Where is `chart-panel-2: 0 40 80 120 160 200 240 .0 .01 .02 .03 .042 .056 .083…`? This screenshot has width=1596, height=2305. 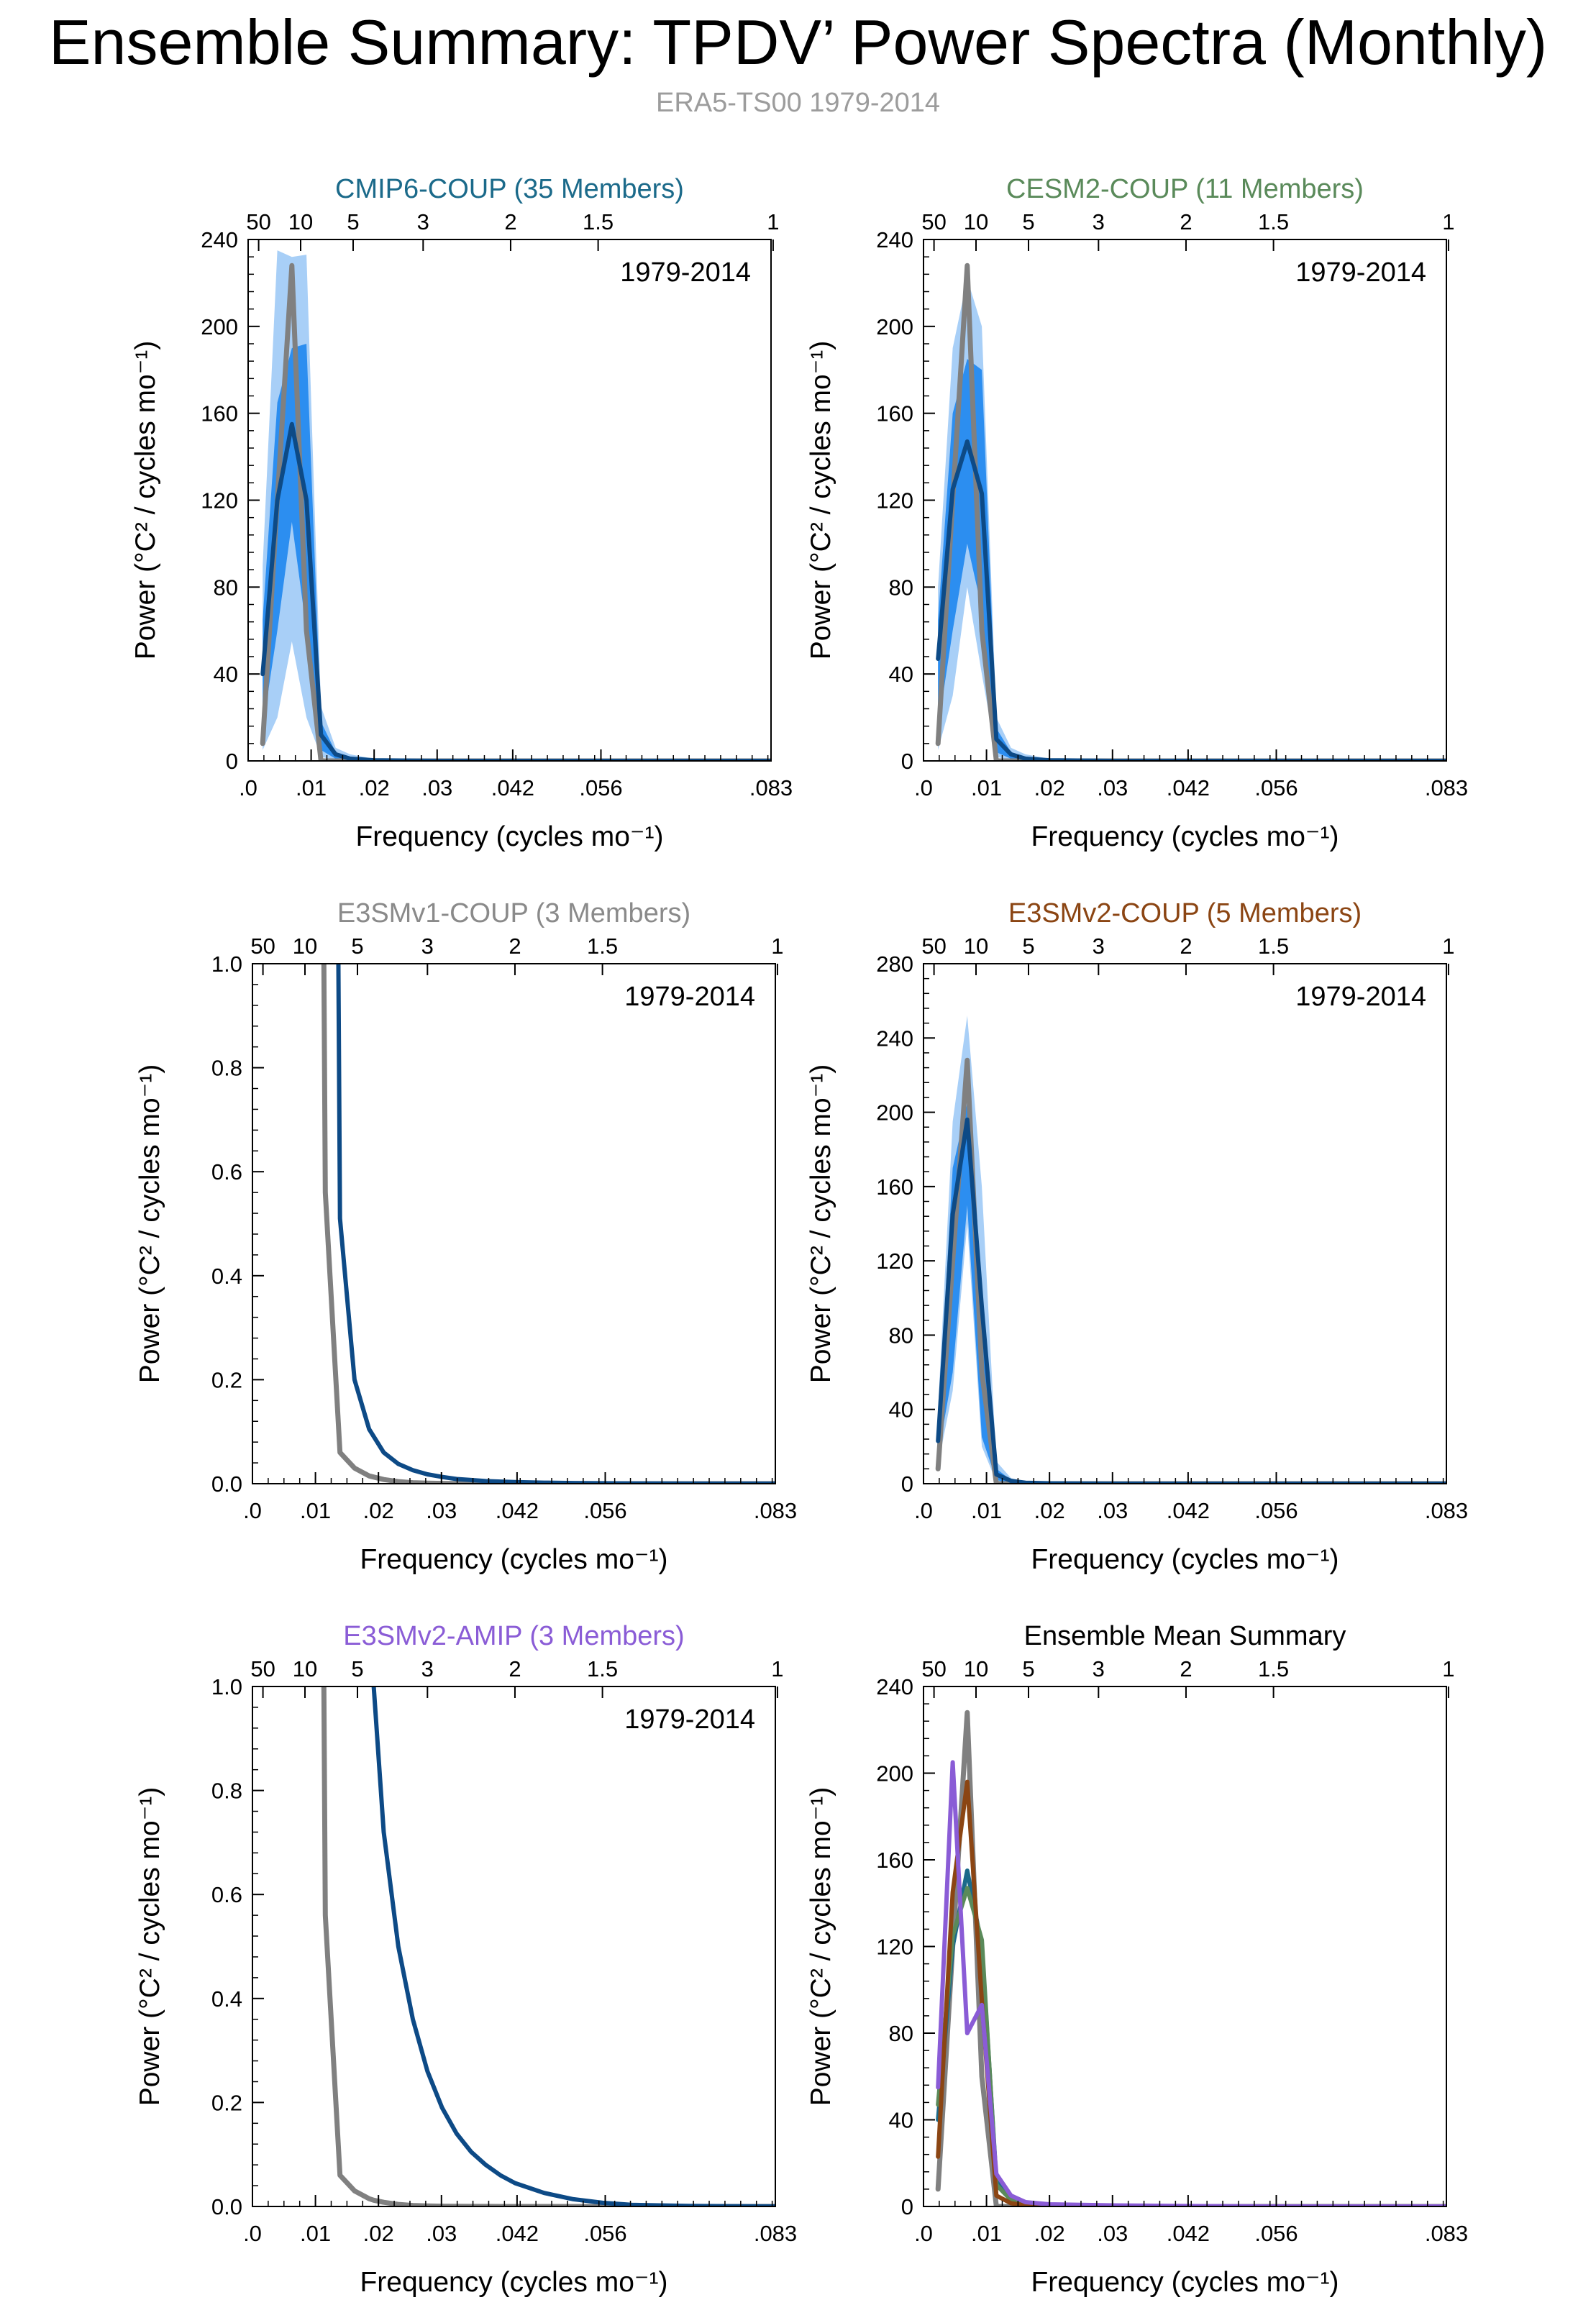 chart-panel-2: 0 40 80 120 160 200 240 .0 .01 .02 .03 .042 .056 .083… is located at coordinates (1137, 513).